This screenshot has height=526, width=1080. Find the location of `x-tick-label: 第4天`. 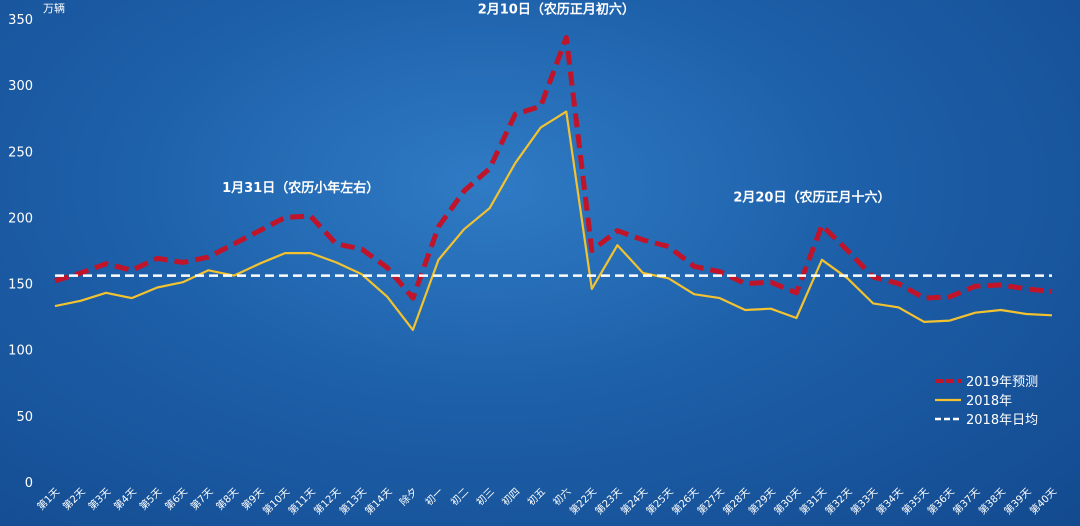

x-tick-label: 第4天 is located at coordinates (125, 499).